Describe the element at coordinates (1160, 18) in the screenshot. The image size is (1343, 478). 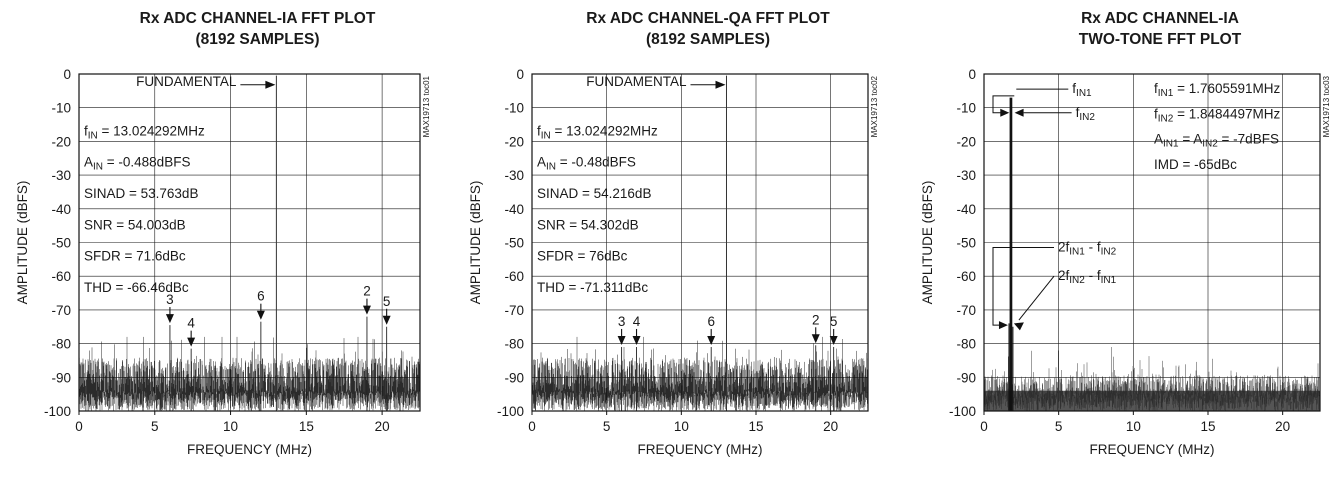
I see `chart-title-line: Rx ADC CHANNEL-IA` at that location.